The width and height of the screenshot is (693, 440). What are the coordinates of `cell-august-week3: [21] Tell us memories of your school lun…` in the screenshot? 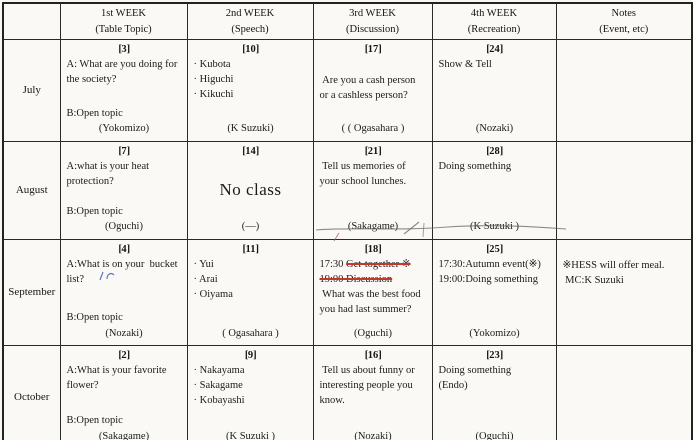 It's located at (372, 190).